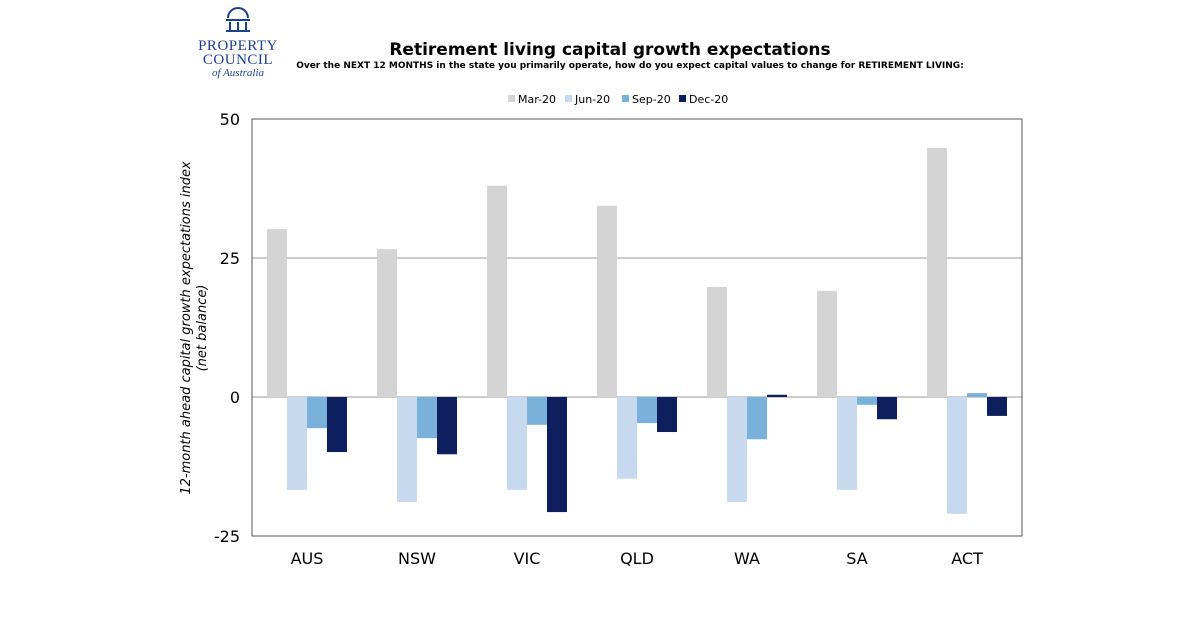 This screenshot has height=628, width=1200. What do you see at coordinates (238, 73) in the screenshot?
I see `logo-line3: of Australia` at bounding box center [238, 73].